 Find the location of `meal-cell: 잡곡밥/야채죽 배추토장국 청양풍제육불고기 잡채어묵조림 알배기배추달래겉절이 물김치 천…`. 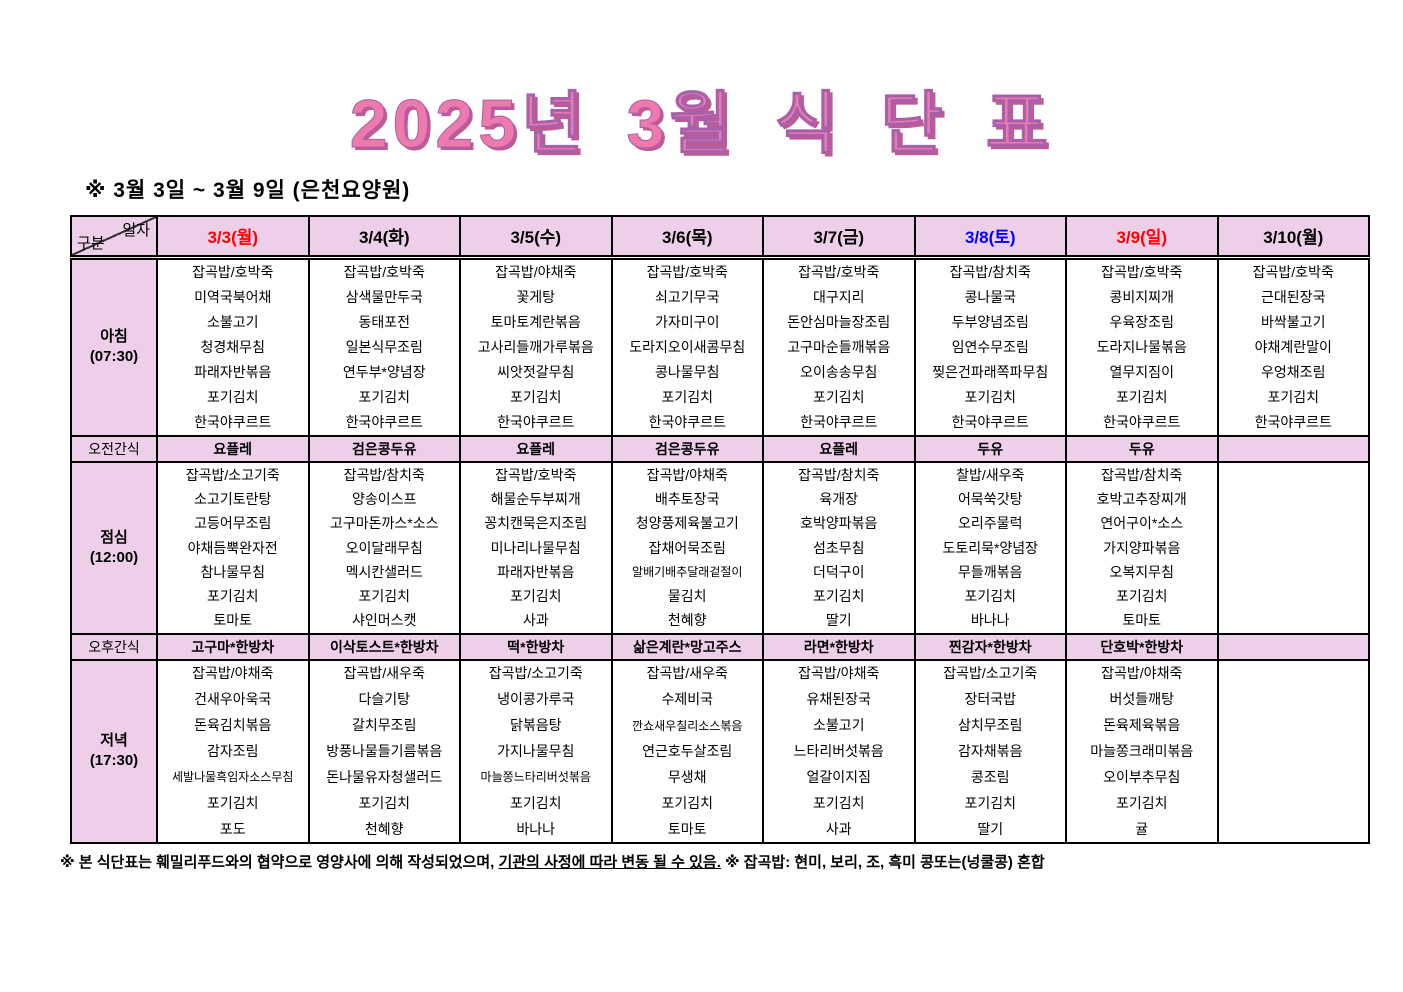

meal-cell: 잡곡밥/야채죽 배추토장국 청양풍제육불고기 잡채어묵조림 알배기배추달래겉절이 물김치 천… is located at coordinates (687, 547).